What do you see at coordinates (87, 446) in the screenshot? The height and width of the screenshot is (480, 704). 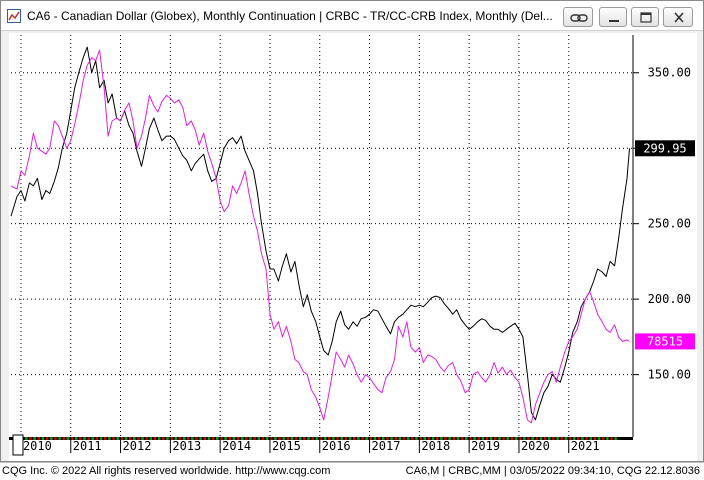 I see `x-tick-label: 2011` at bounding box center [87, 446].